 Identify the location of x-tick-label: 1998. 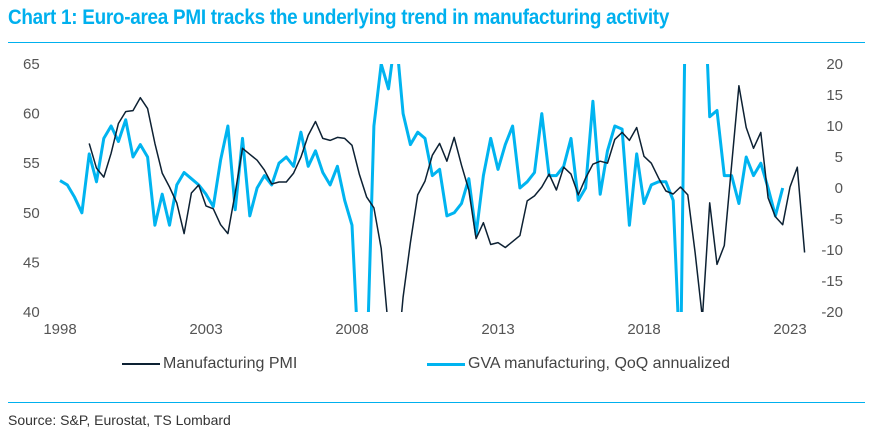
(59, 329).